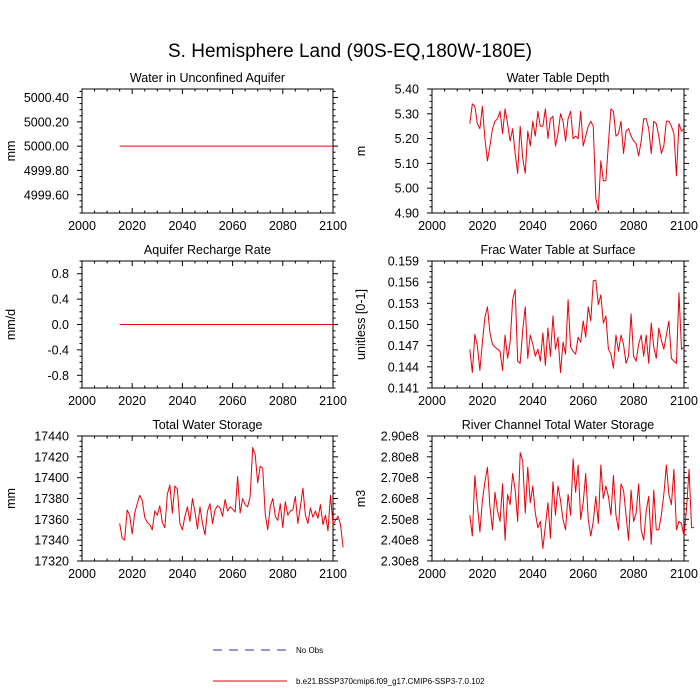  Describe the element at coordinates (46, 98) in the screenshot. I see `y-tick-label: 5000.40` at that location.